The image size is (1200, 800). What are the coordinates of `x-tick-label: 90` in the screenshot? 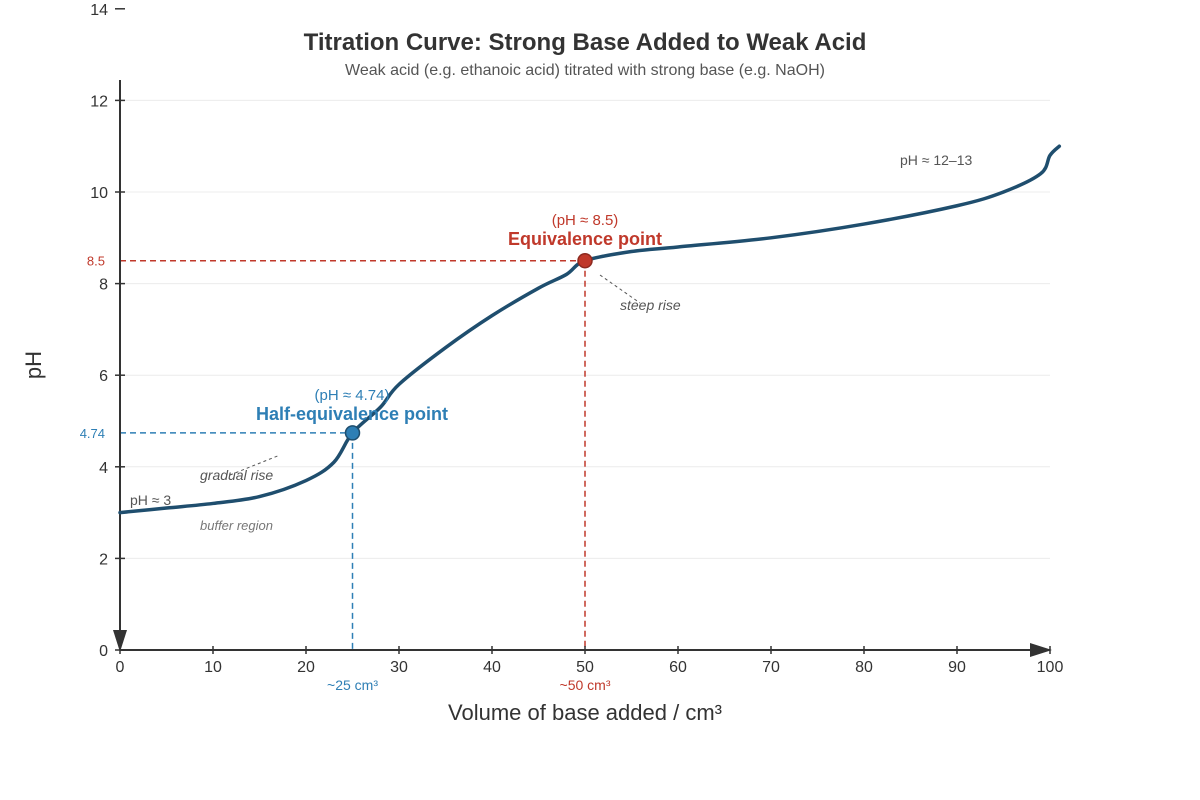 It's located at (957, 667).